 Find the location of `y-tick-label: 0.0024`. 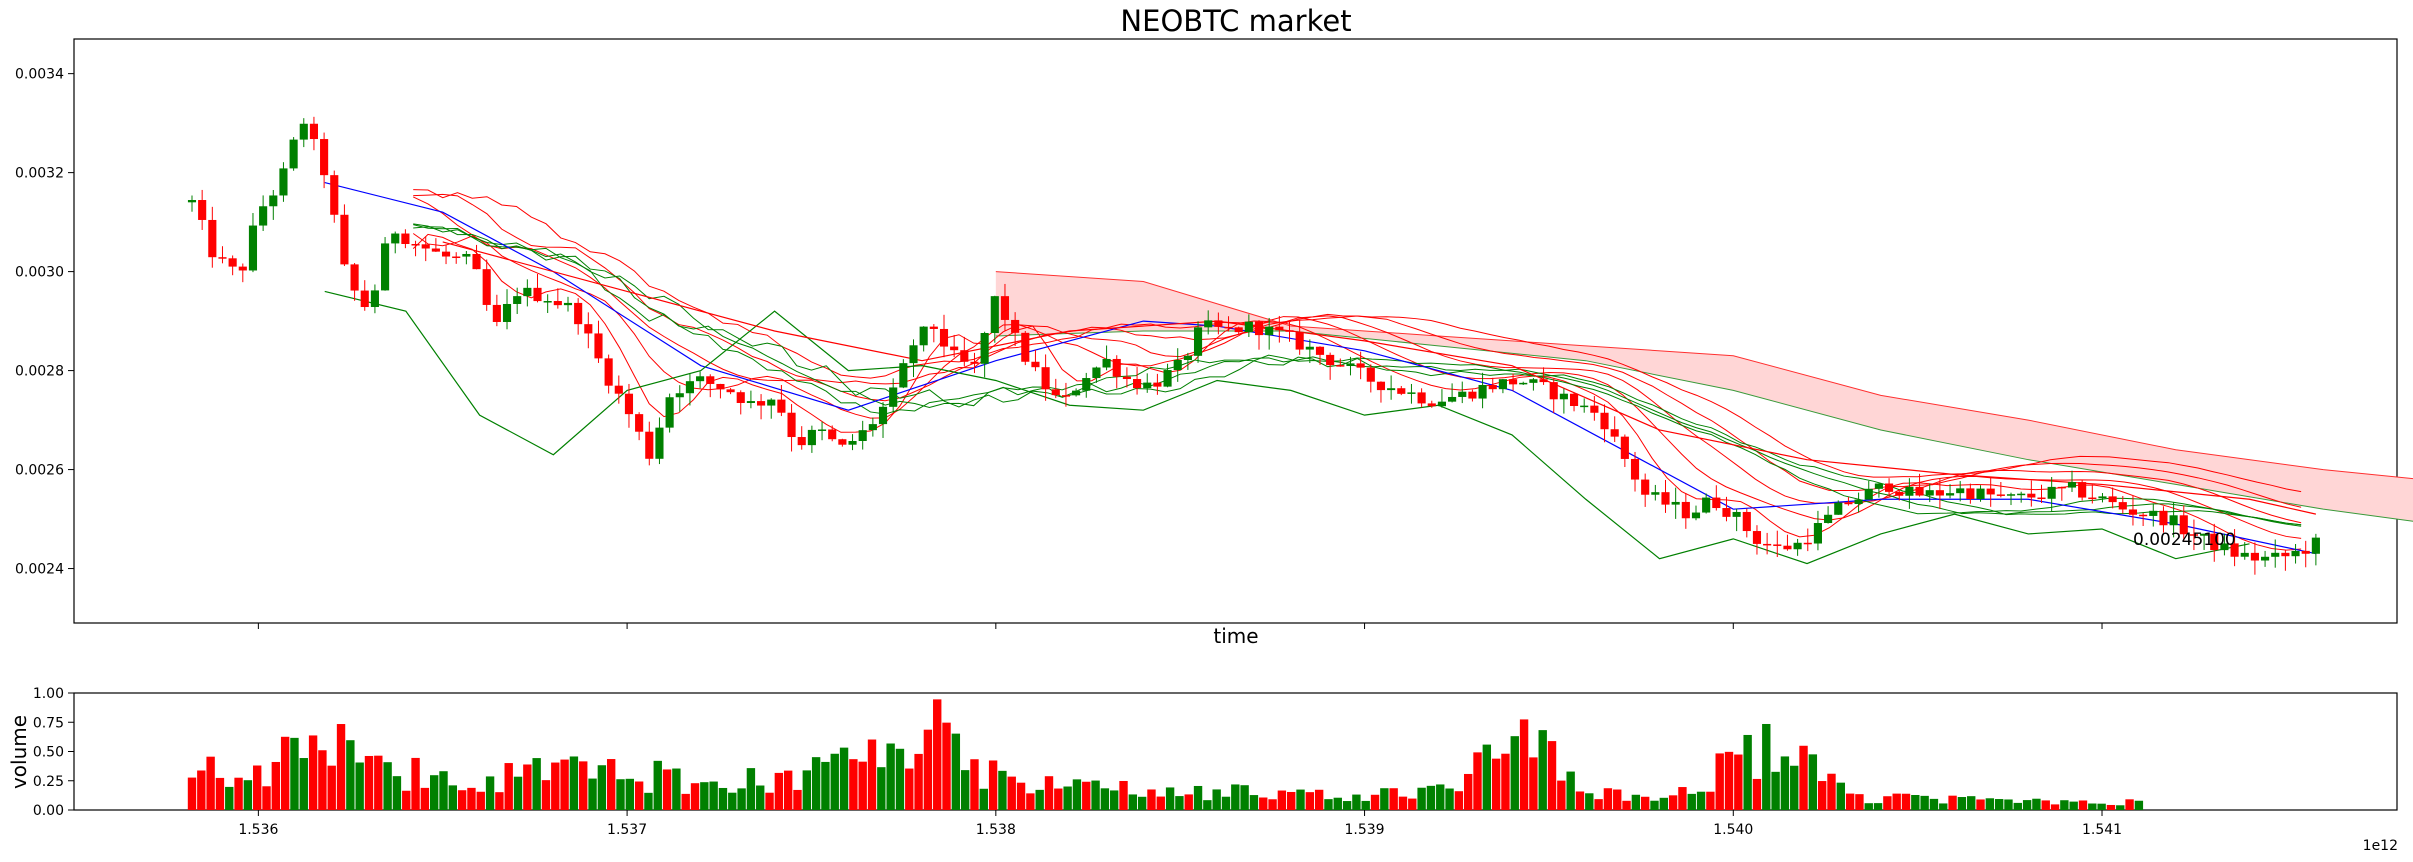

y-tick-label: 0.0024 is located at coordinates (39, 570).